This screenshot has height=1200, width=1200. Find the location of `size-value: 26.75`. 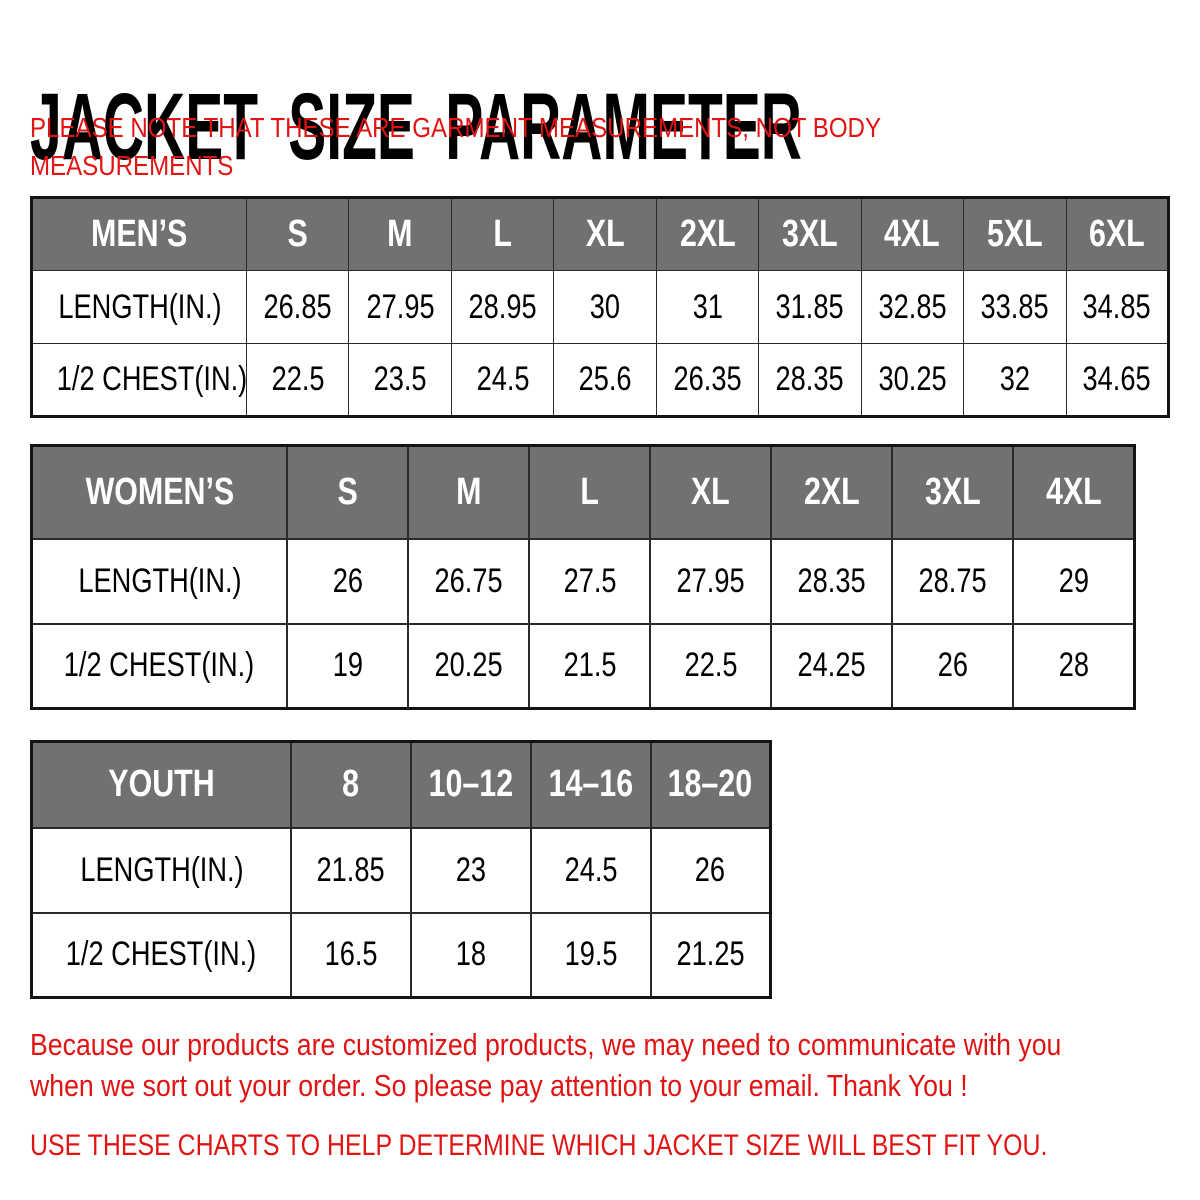

size-value: 26.75 is located at coordinates (468, 580).